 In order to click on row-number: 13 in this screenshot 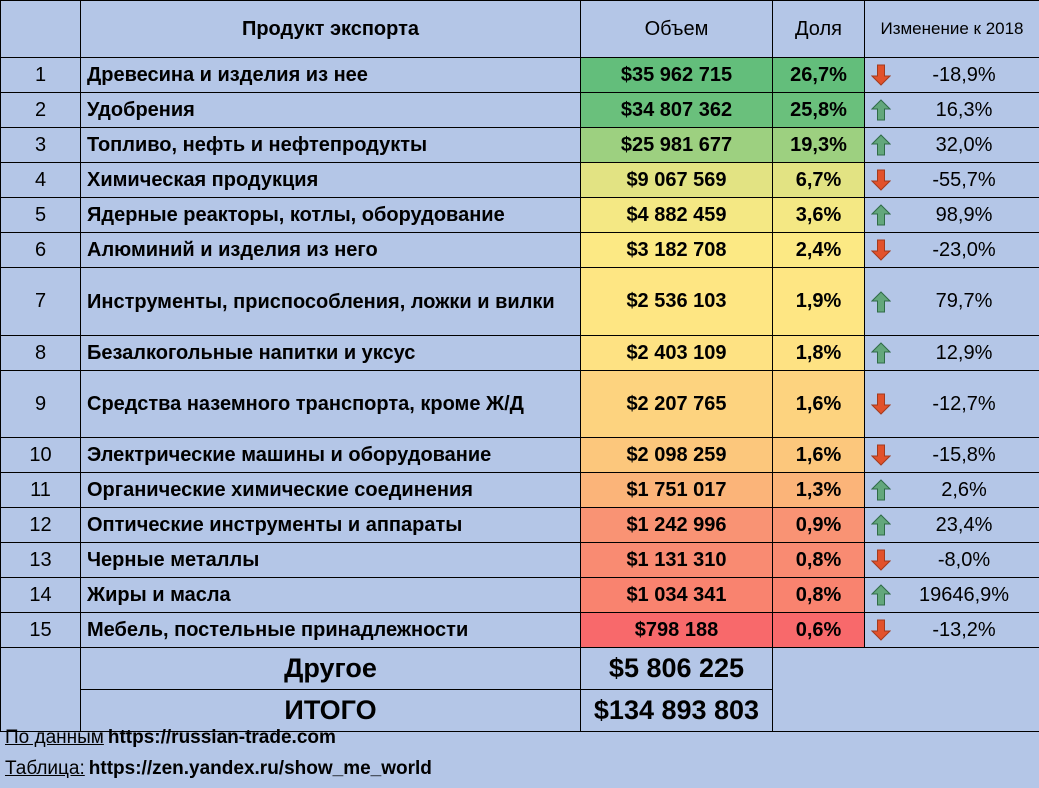, I will do `click(40, 560)`.